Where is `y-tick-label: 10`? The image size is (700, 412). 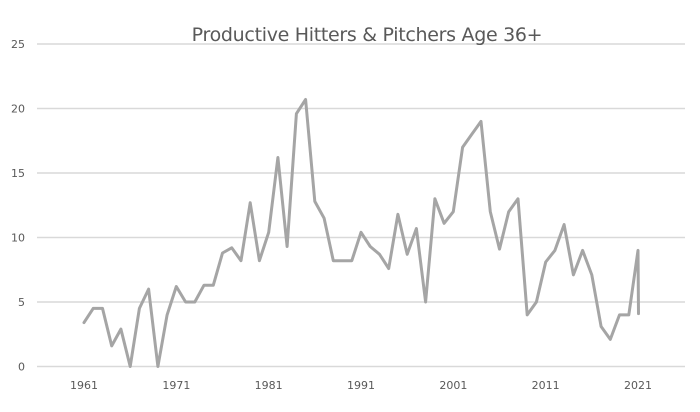 y-tick-label: 10 is located at coordinates (18, 238).